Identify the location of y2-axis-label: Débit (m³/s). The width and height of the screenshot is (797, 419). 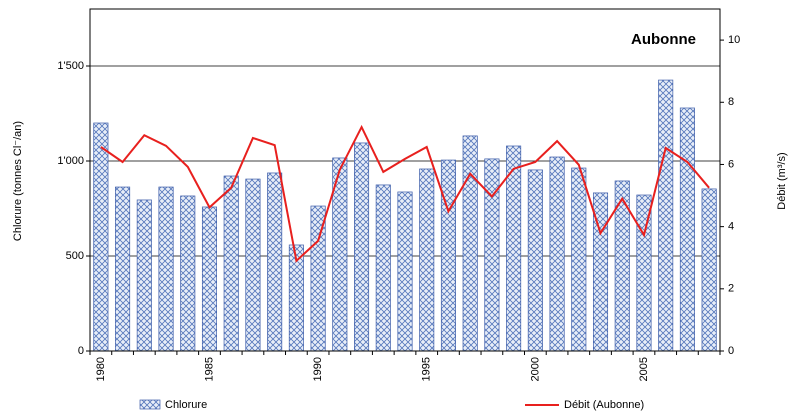
(782, 180).